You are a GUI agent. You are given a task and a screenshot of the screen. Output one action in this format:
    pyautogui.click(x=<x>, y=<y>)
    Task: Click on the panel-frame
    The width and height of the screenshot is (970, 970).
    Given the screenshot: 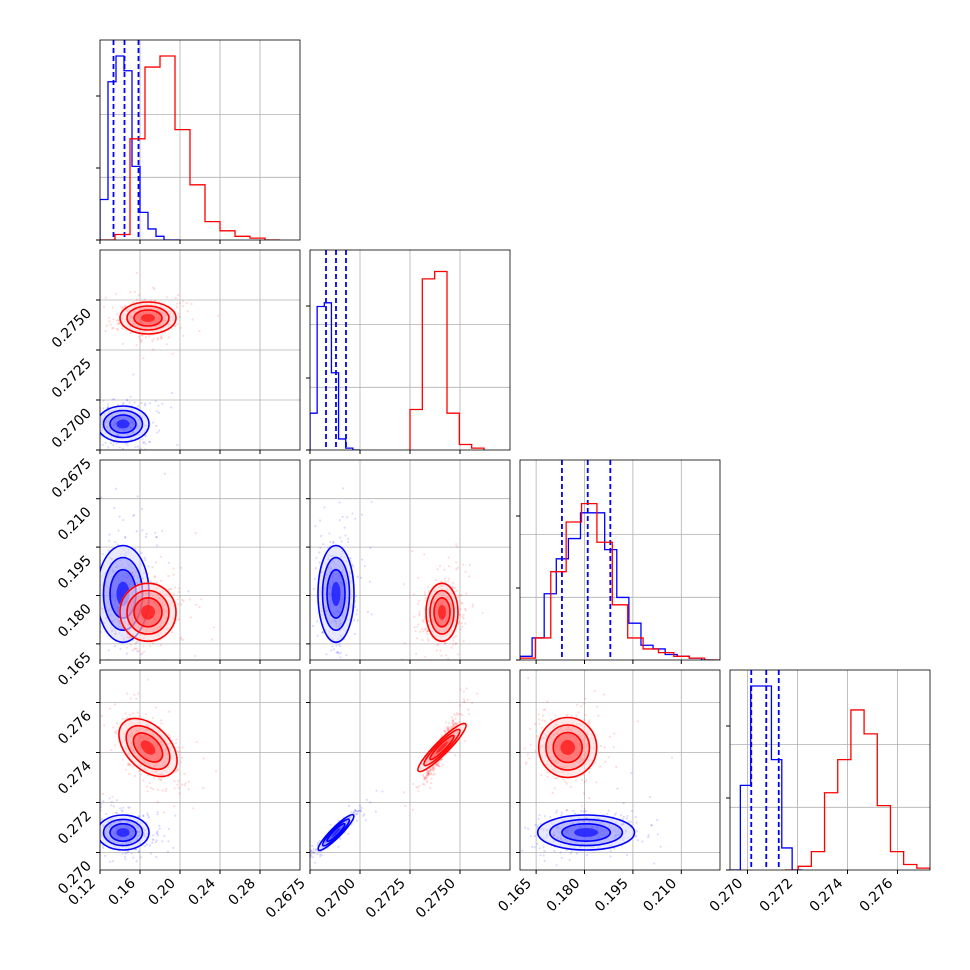 What is the action you would take?
    pyautogui.click(x=200, y=350)
    